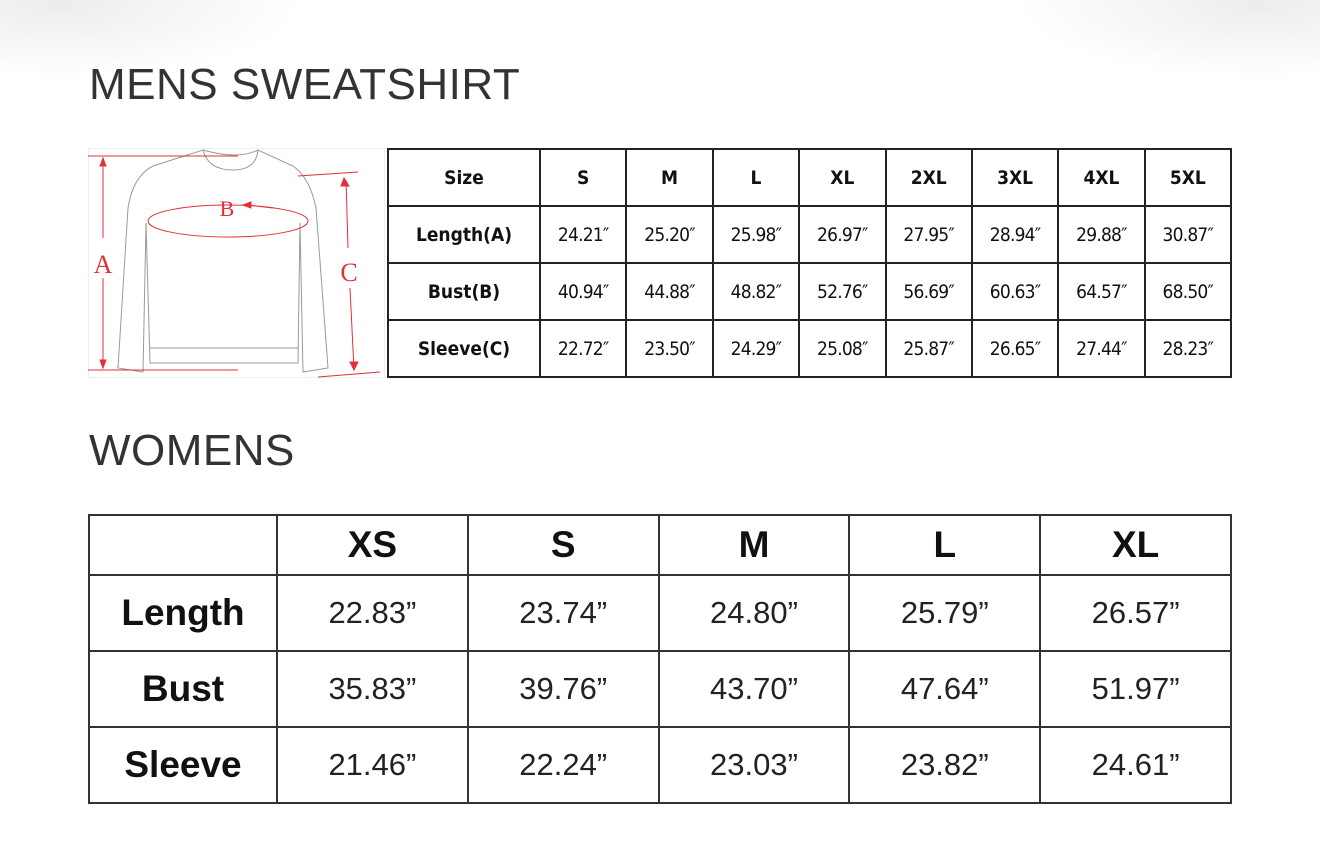 Image resolution: width=1320 pixels, height=842 pixels. Describe the element at coordinates (583, 234) in the screenshot. I see `cell: 24.21″` at that location.